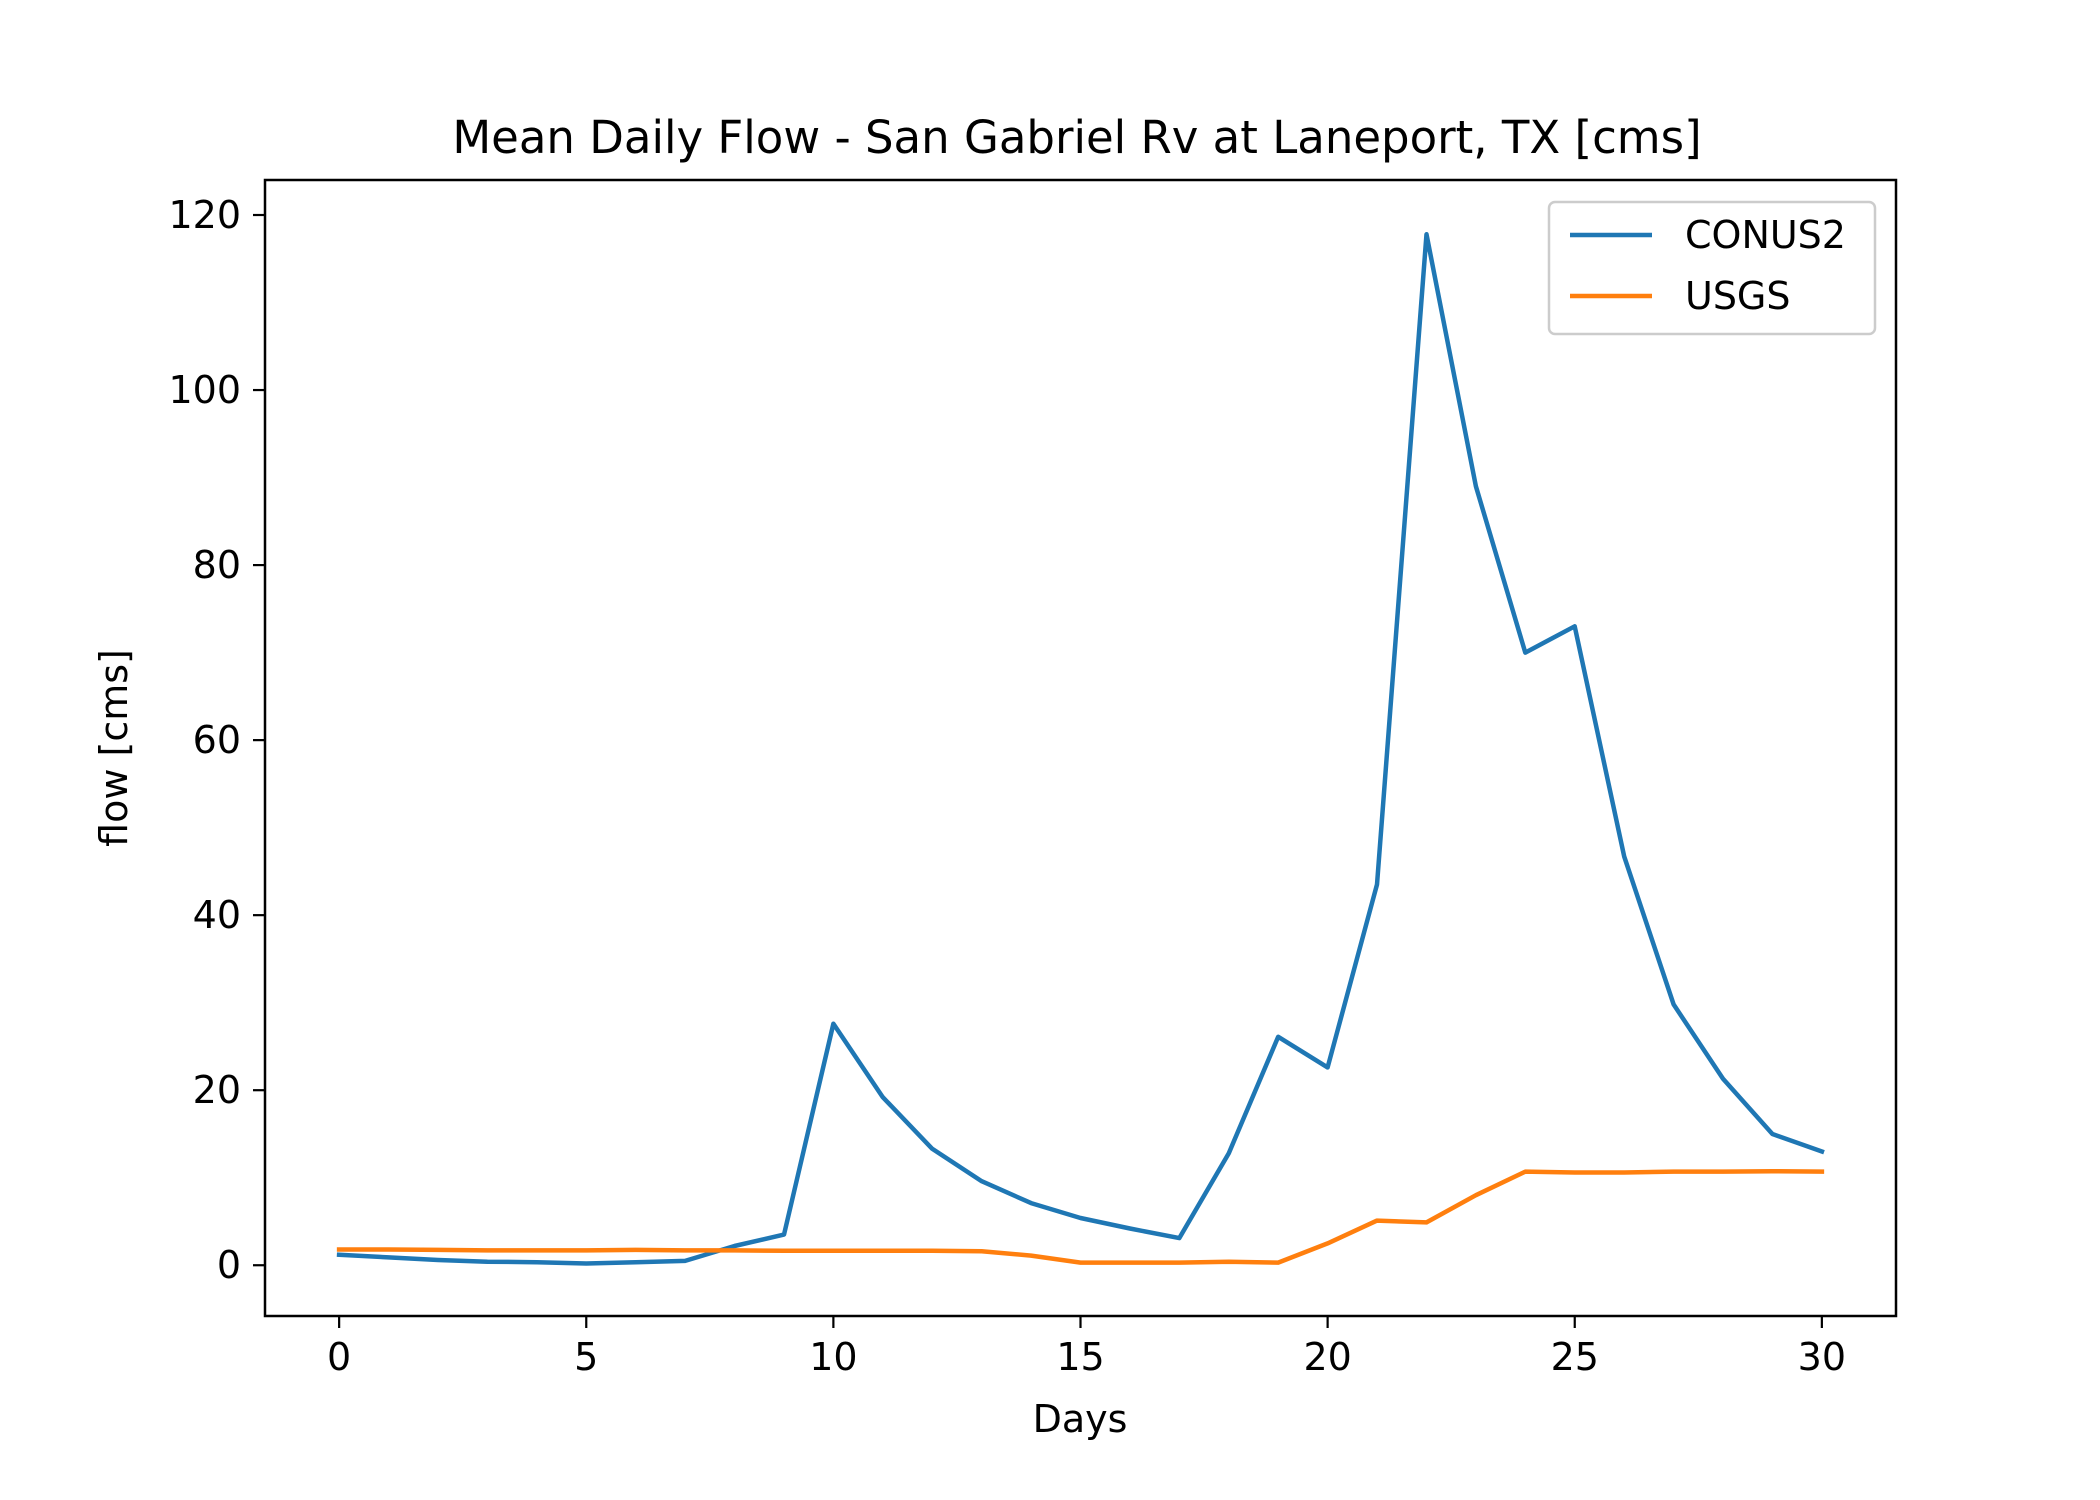 The height and width of the screenshot is (1500, 2100). What do you see at coordinates (1712, 268) in the screenshot?
I see `legend: CONUS2 USGS` at bounding box center [1712, 268].